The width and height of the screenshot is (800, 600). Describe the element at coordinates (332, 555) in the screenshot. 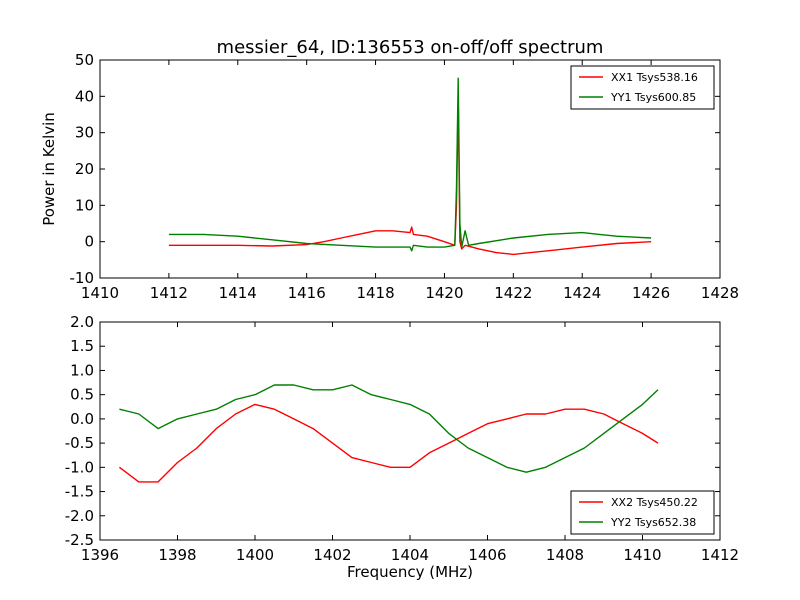

I see `x-tick-label: 1402` at that location.